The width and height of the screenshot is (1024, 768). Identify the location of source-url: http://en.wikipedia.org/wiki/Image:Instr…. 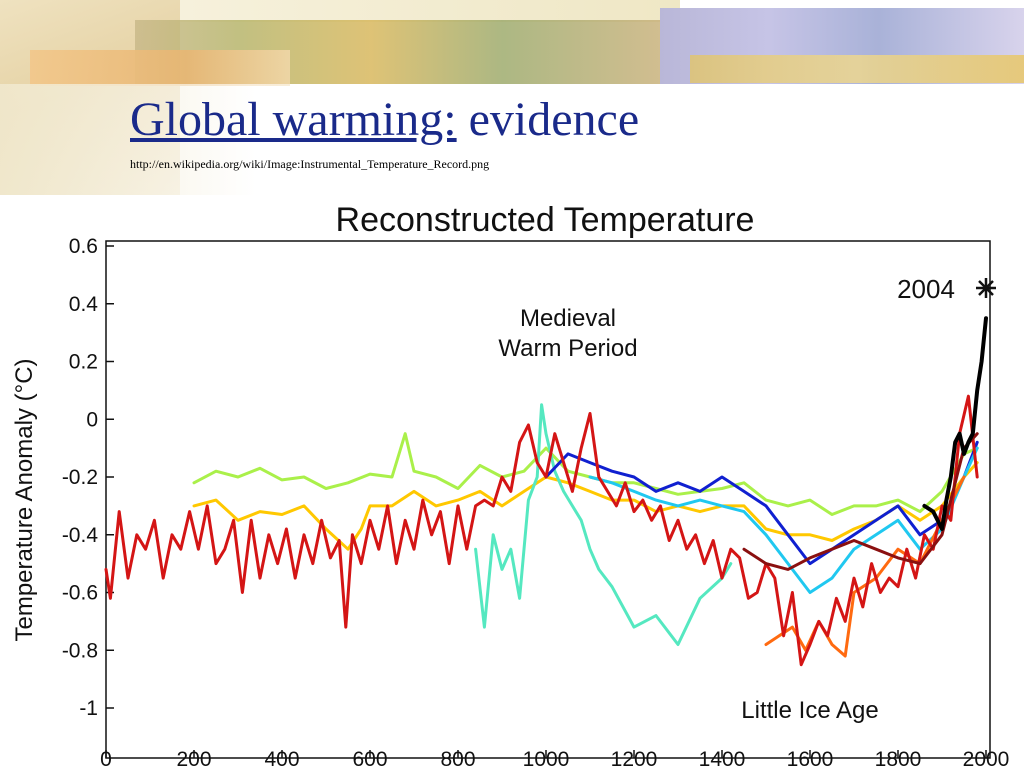
(310, 164).